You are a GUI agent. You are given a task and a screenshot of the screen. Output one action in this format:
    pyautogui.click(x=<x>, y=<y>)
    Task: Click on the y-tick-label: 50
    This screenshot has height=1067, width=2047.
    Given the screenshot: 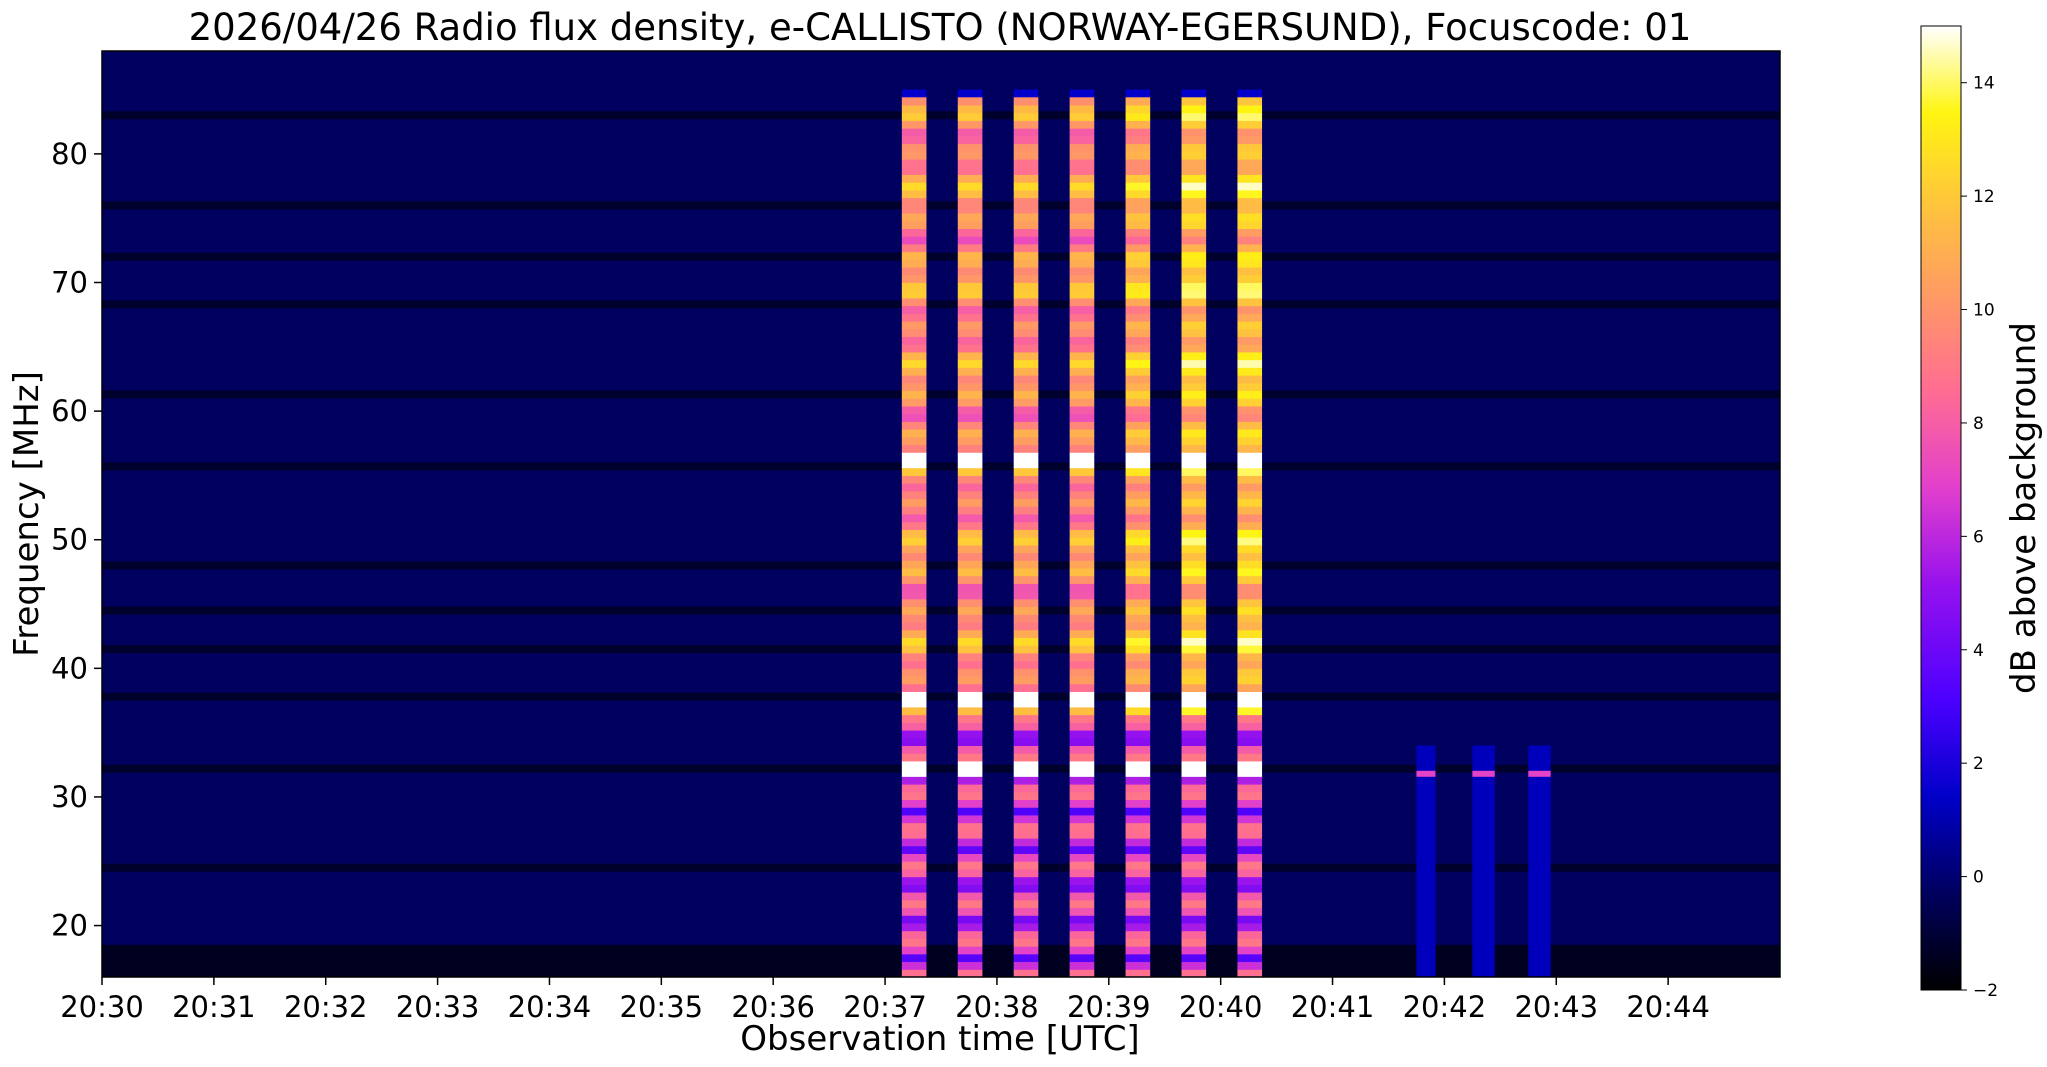 What is the action you would take?
    pyautogui.click(x=69, y=540)
    